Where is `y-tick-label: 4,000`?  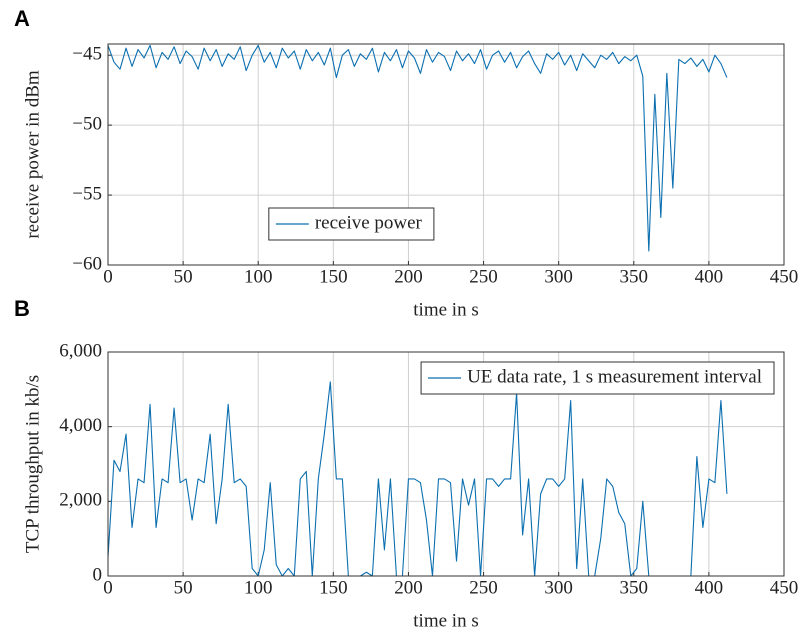 y-tick-label: 4,000 is located at coordinates (80, 425).